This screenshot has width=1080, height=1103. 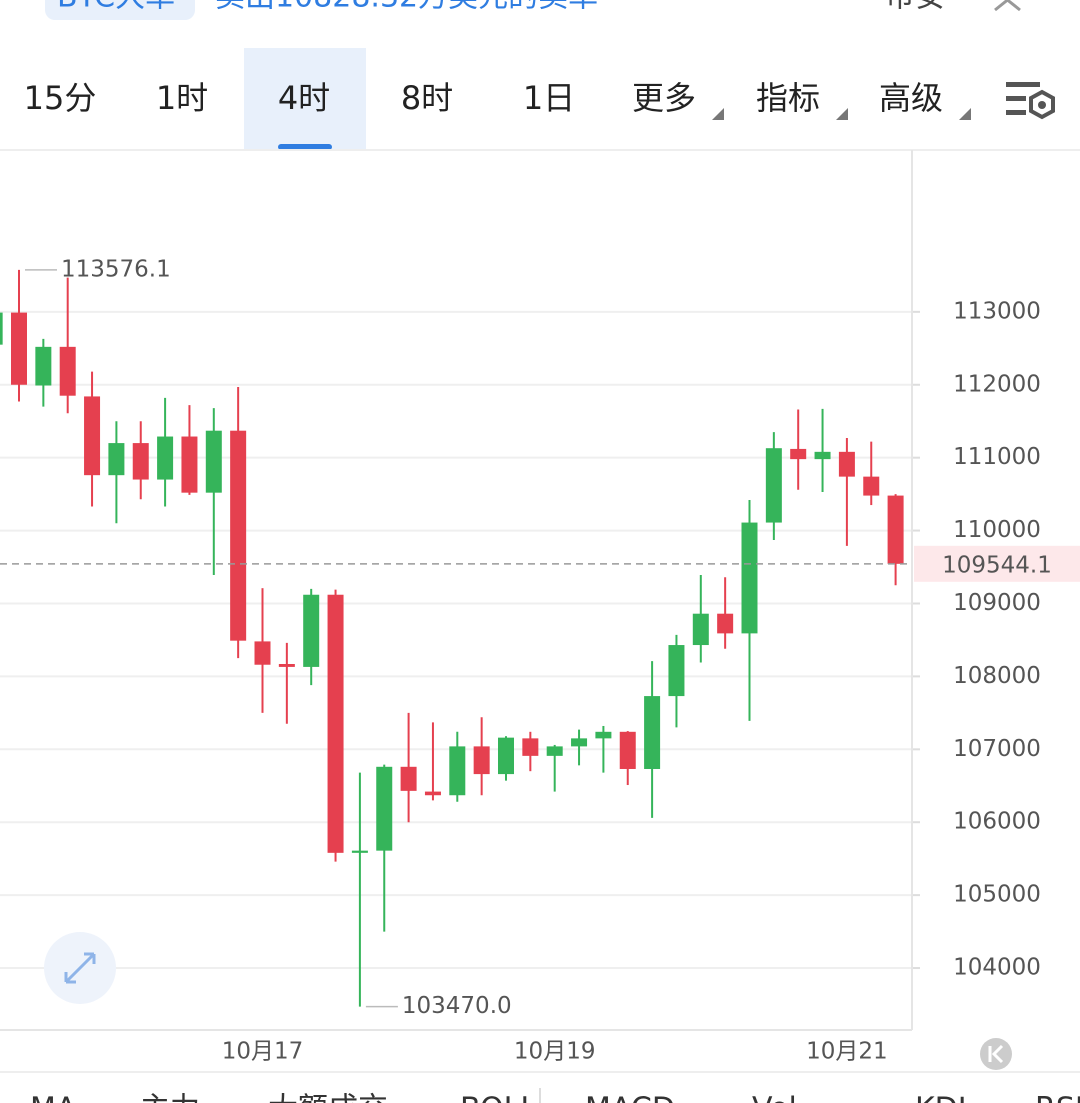 I want to click on tab: 1日, so click(x=549, y=98).